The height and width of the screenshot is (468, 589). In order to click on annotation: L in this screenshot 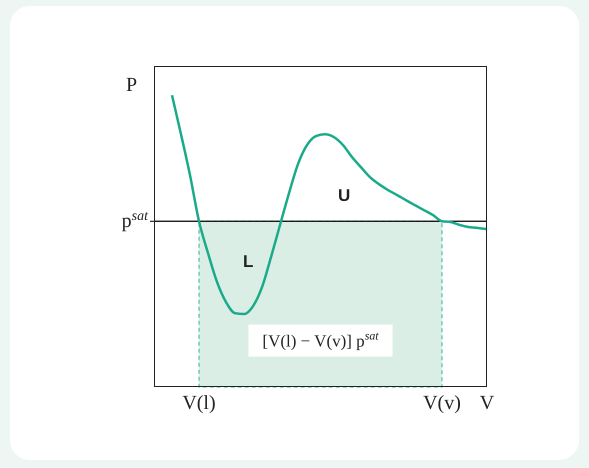, I will do `click(248, 262)`.